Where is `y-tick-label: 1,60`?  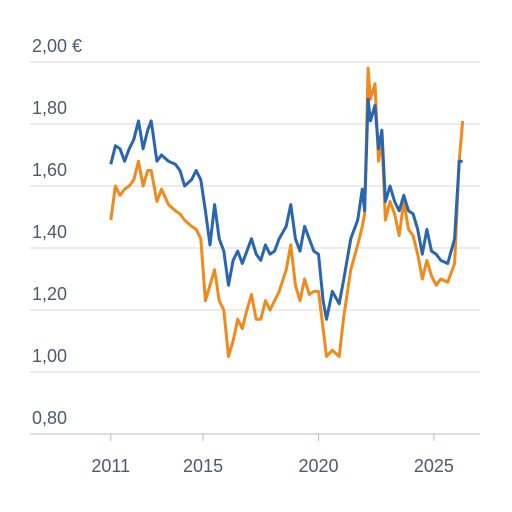 y-tick-label: 1,60 is located at coordinates (49, 170).